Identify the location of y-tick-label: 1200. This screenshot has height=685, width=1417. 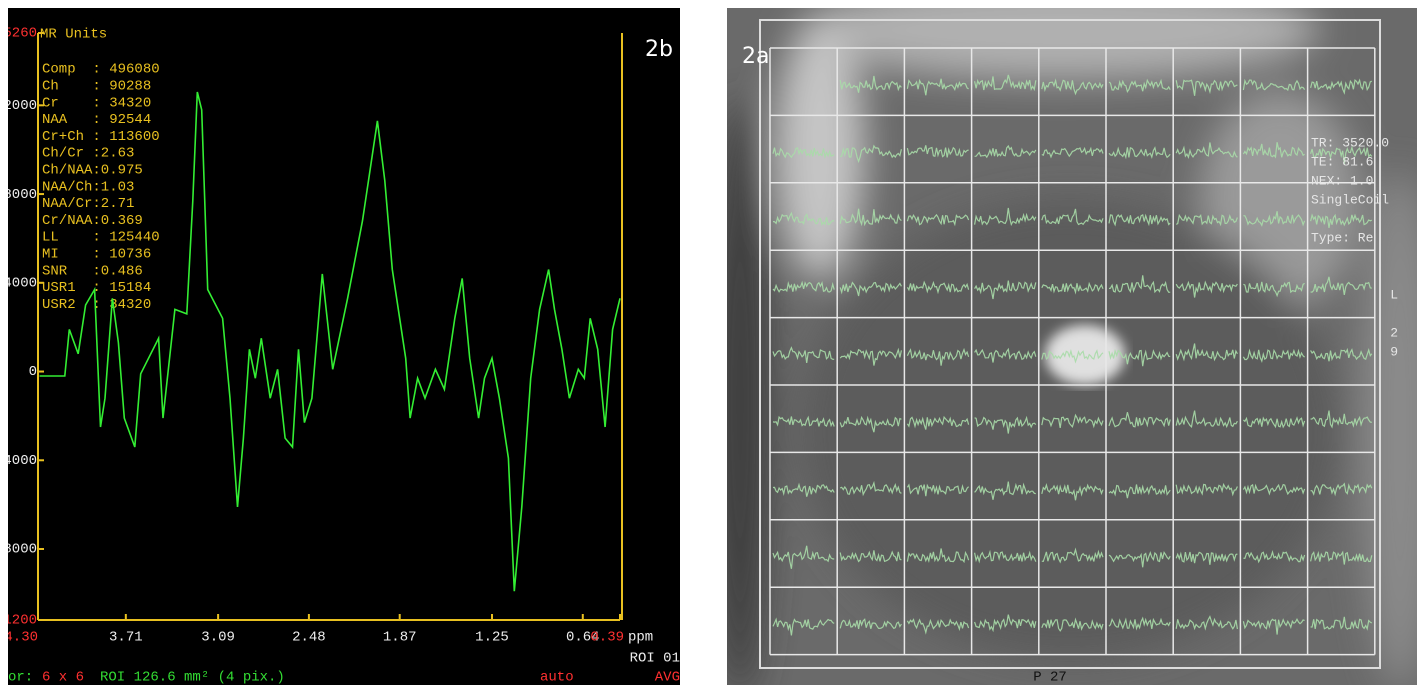
(20, 621).